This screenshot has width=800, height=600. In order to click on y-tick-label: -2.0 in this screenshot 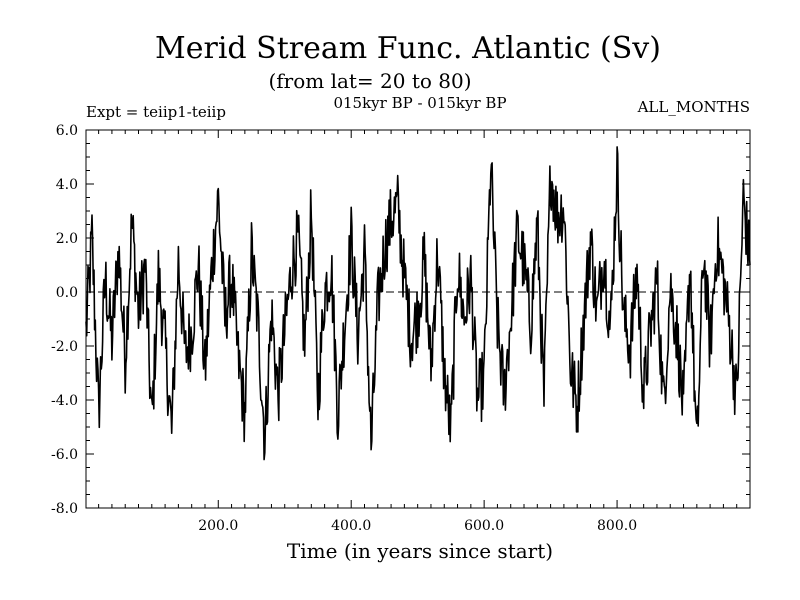, I will do `click(64, 347)`.